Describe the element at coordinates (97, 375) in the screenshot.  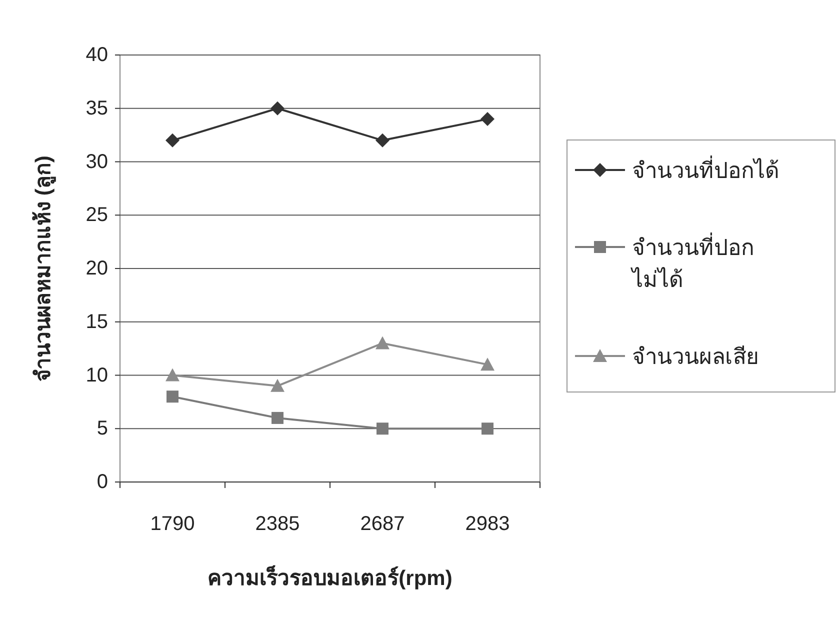
I see `y-tick-label: 10` at that location.